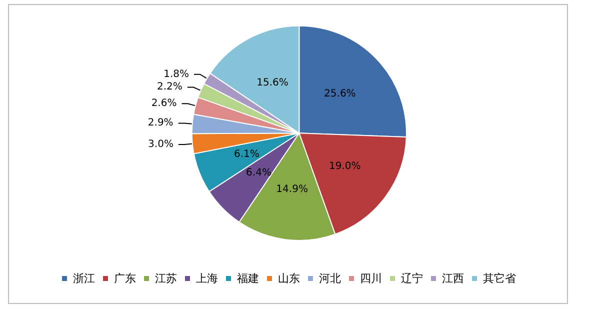 The height and width of the screenshot is (320, 593). I want to click on legend-label: 浙江, so click(84, 278).